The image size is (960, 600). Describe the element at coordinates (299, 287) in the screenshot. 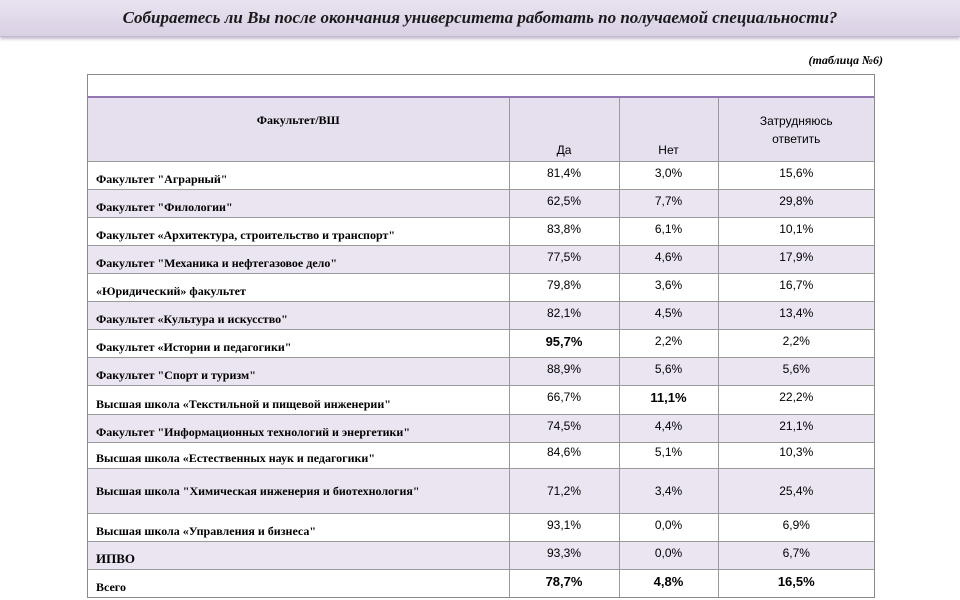

I see `row-faculty-name: «Юридический» факультет` at that location.